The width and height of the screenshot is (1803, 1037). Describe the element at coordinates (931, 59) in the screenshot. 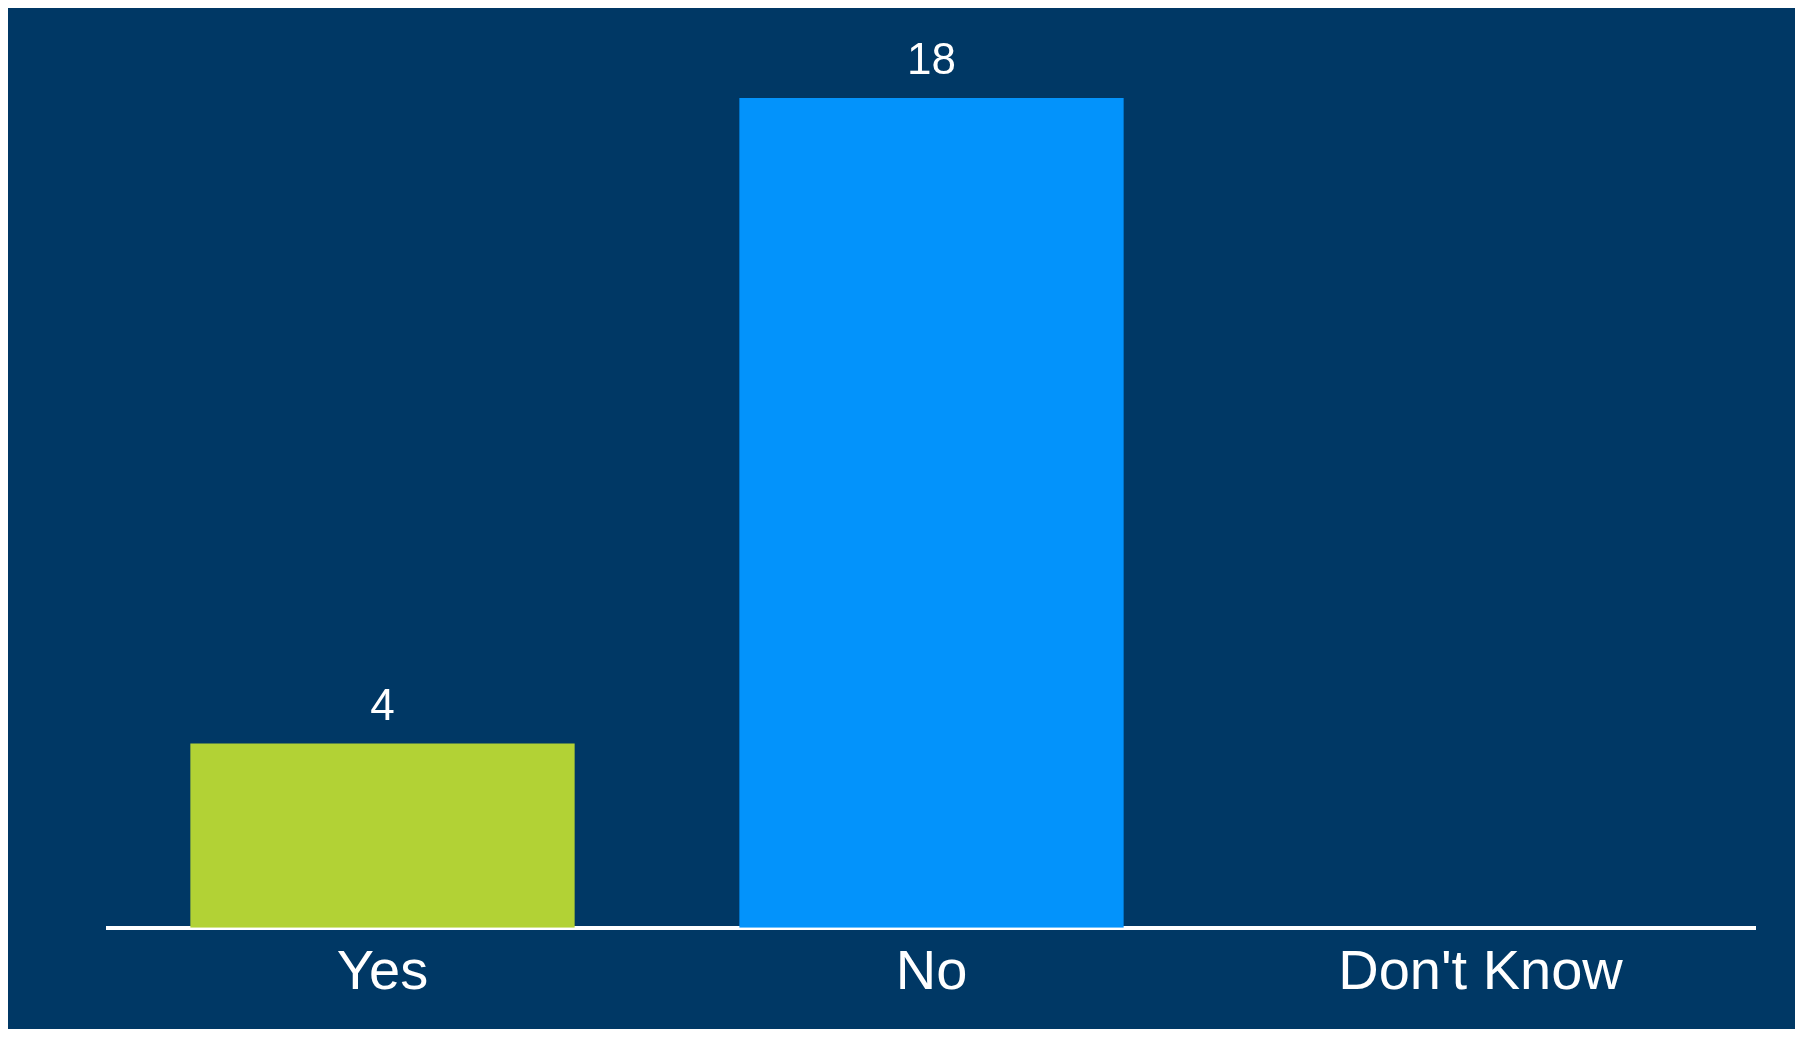

I see `data-label: 18` at that location.